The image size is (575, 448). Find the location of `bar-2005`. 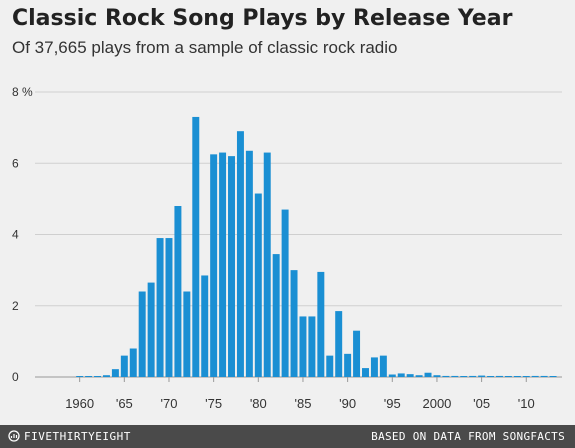

bar-2005 is located at coordinates (482, 376).